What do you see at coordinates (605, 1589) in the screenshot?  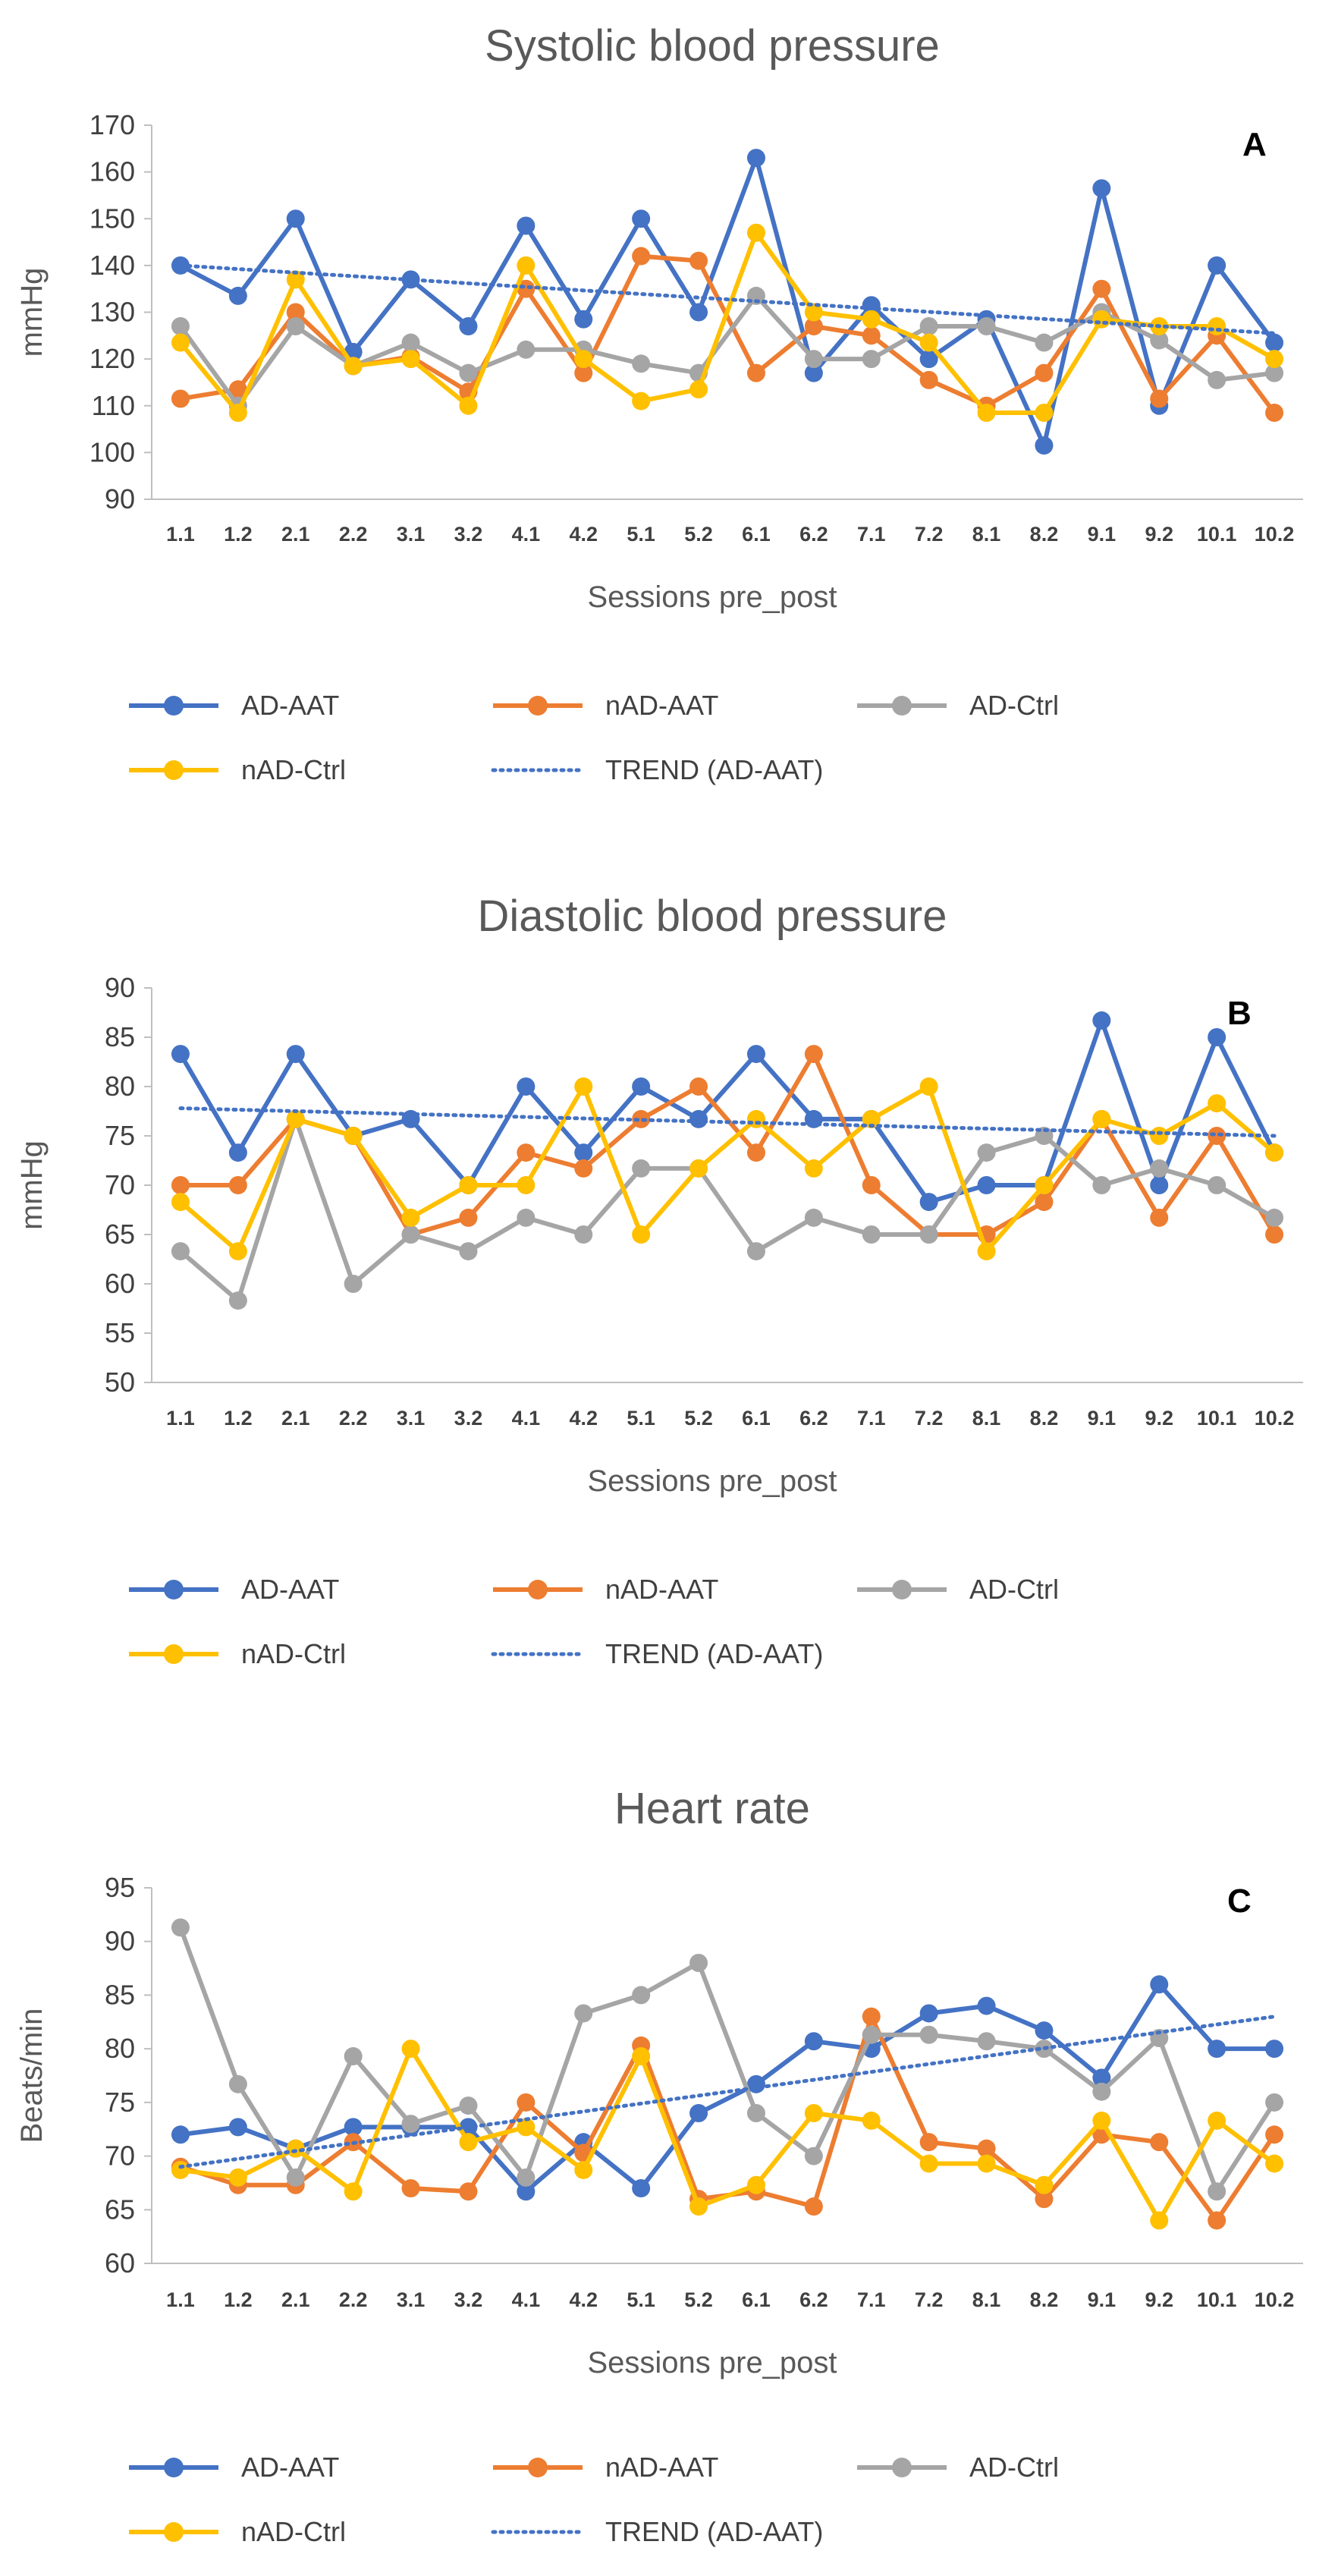 I see `legend-item: nAD-AAT` at bounding box center [605, 1589].